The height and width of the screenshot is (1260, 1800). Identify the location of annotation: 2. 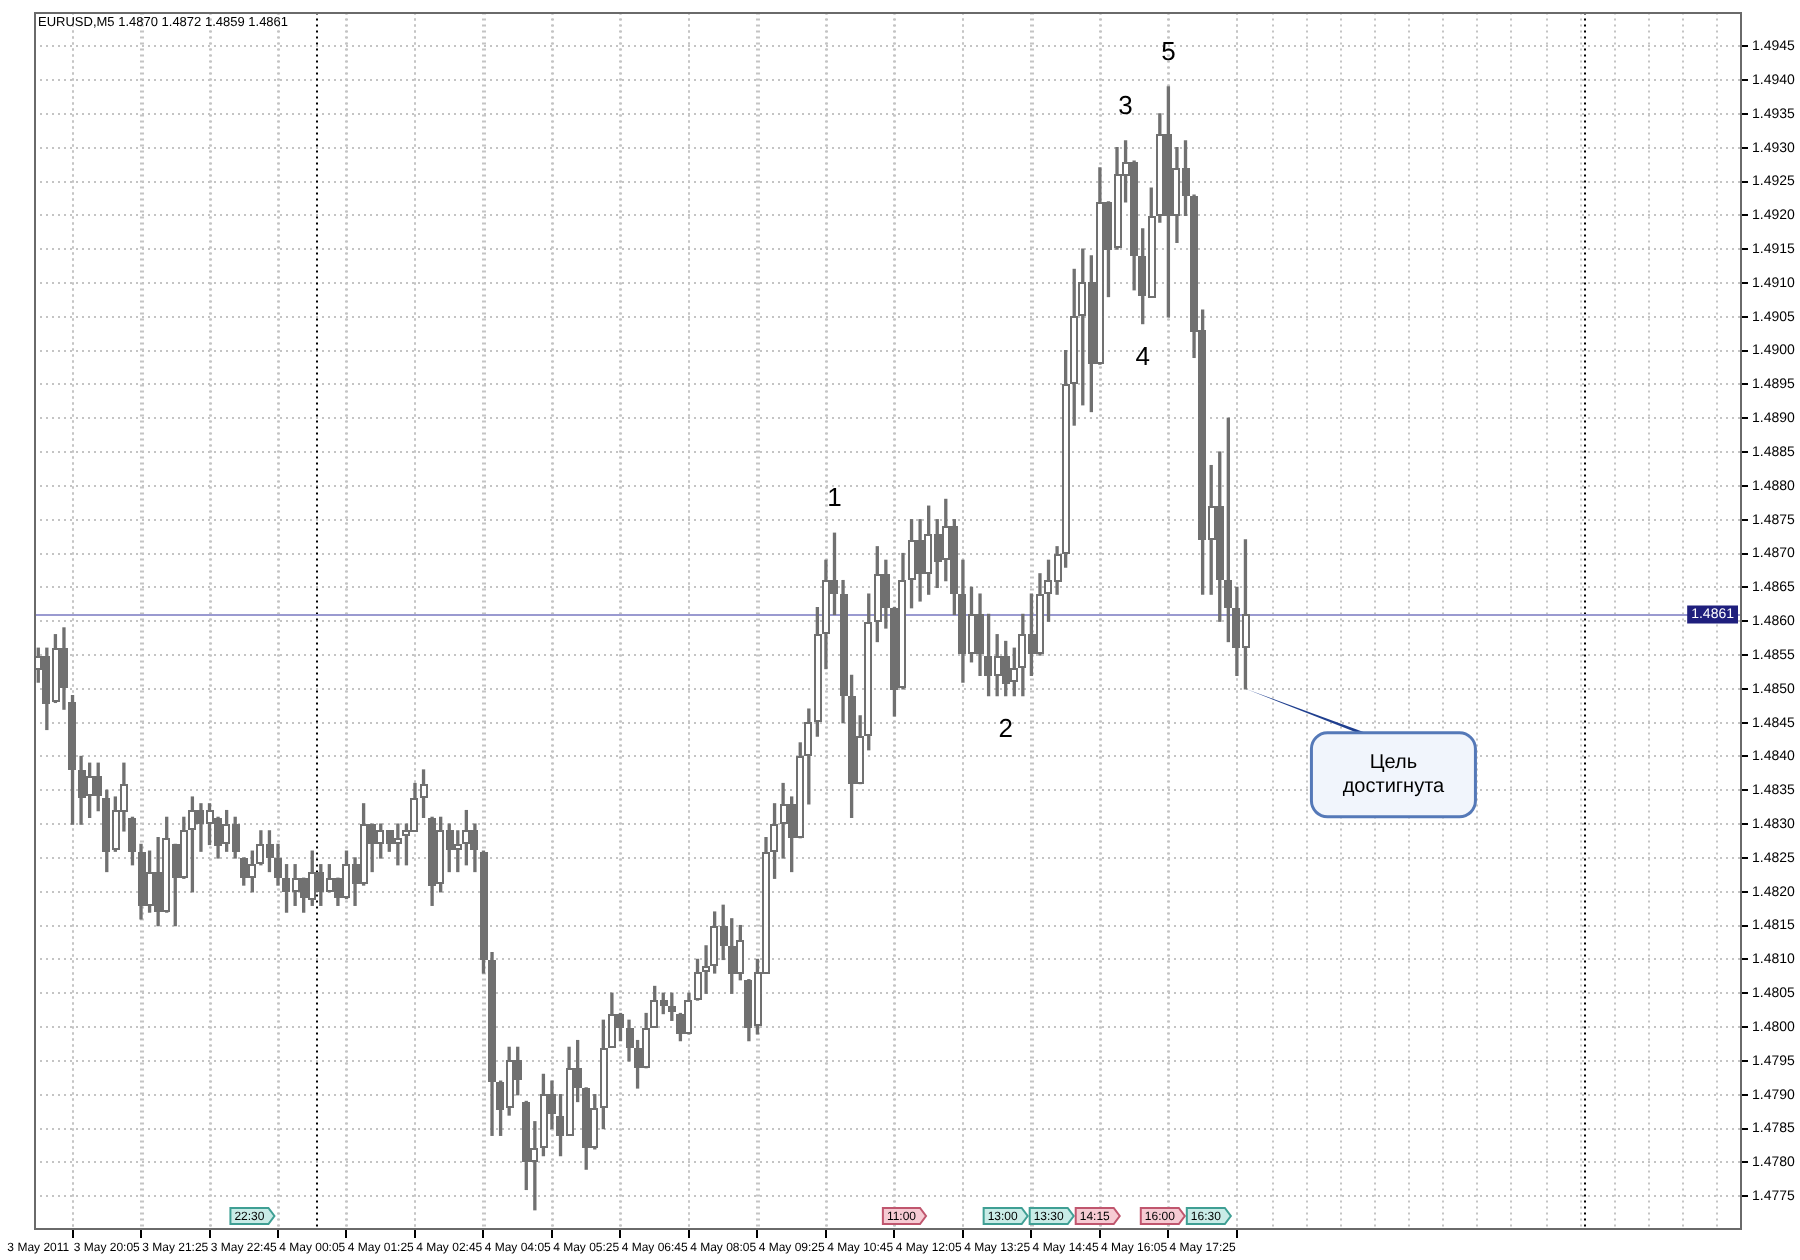
(1005, 727).